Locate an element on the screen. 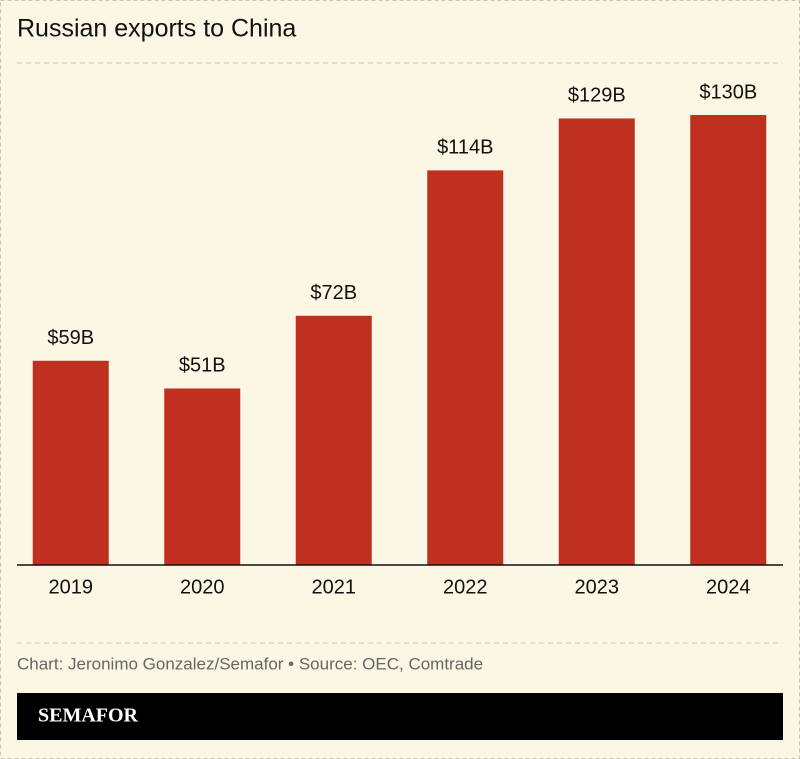 This screenshot has width=800, height=759. brand-bar is located at coordinates (400, 716).